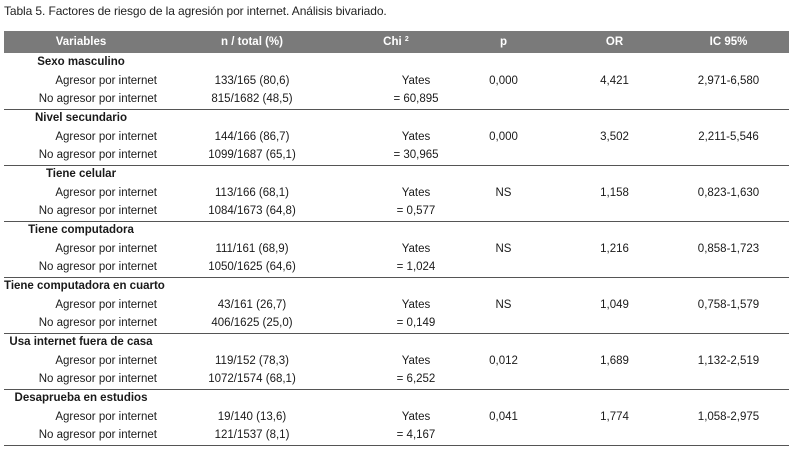 The image size is (792, 457). Describe the element at coordinates (416, 379) in the screenshot. I see `chi-cell: = 6,252` at that location.